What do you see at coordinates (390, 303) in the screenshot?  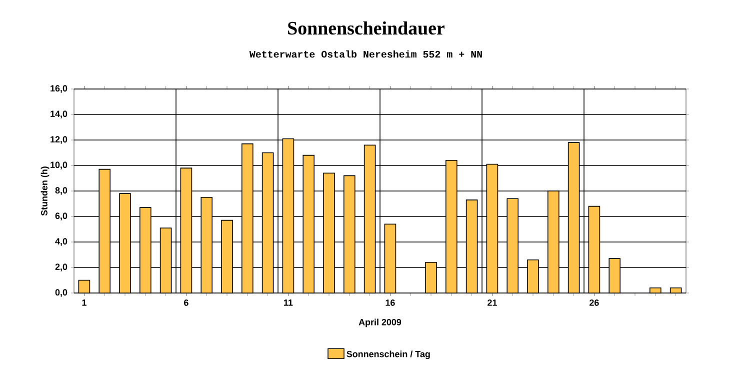 I see `x-tick-label: 16` at bounding box center [390, 303].